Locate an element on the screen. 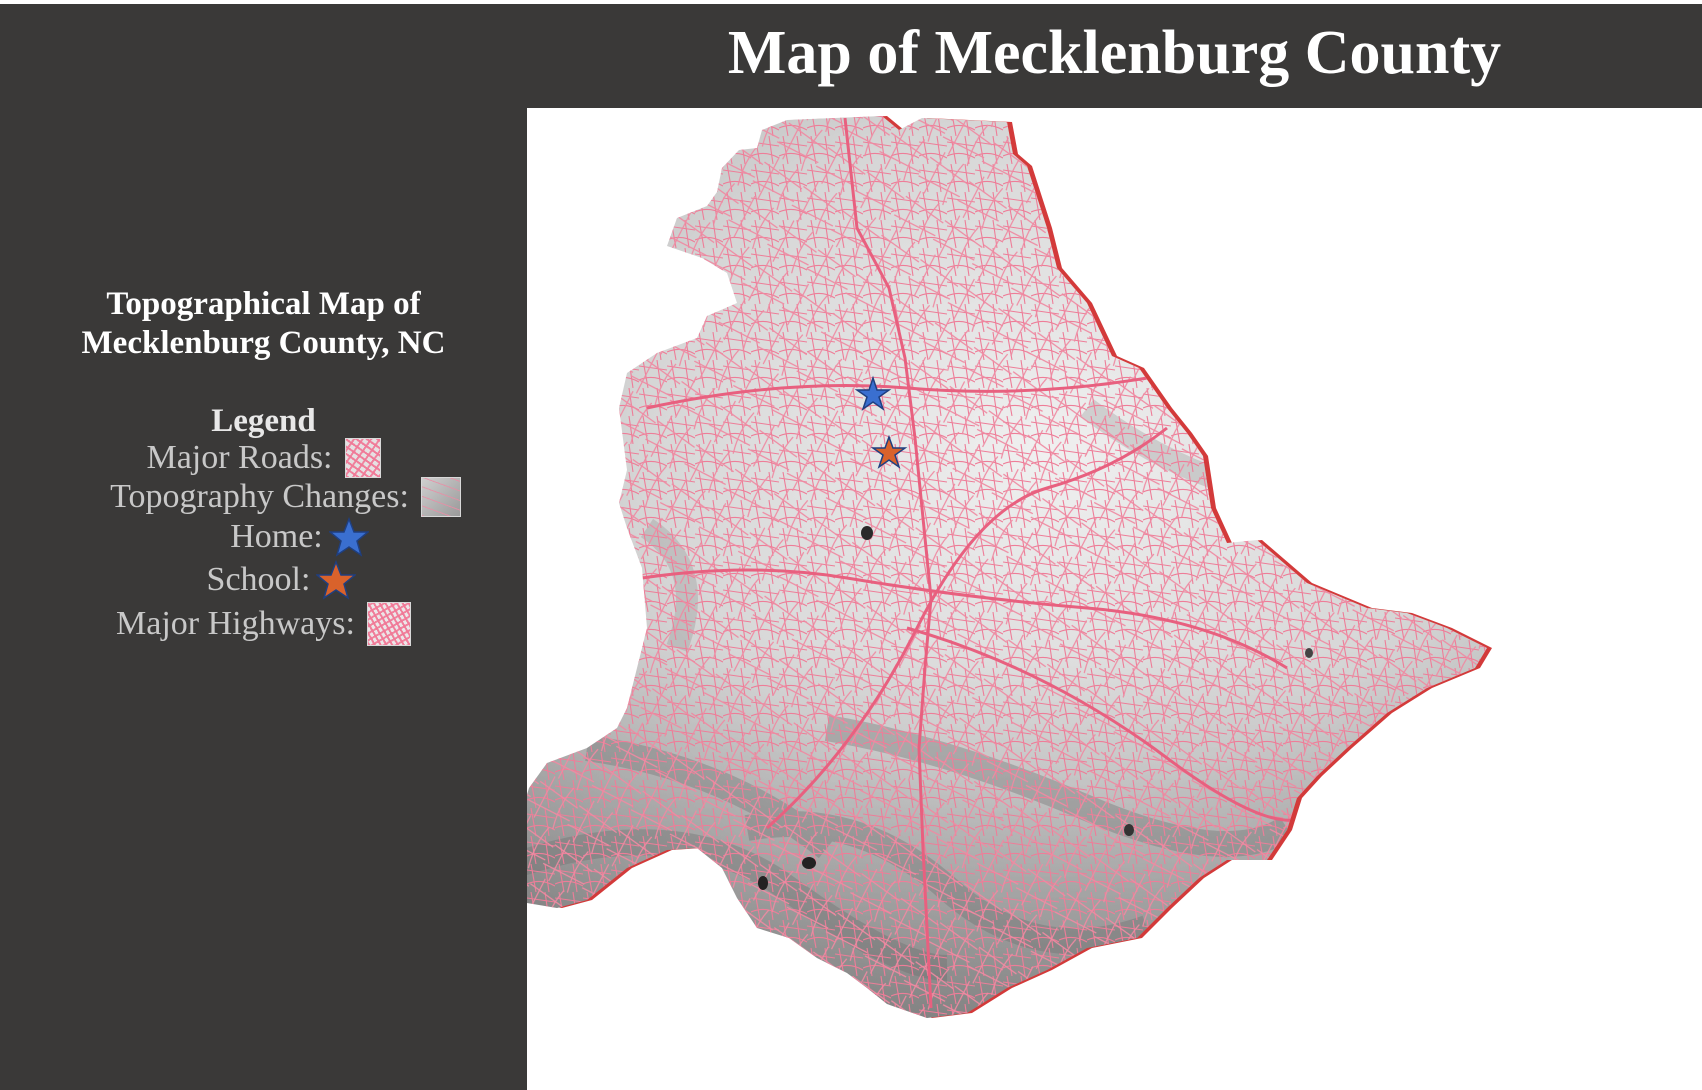 Image resolution: width=1702 pixels, height=1090 pixels. legend-item-major-highways: Major Highways: is located at coordinates (263, 624).